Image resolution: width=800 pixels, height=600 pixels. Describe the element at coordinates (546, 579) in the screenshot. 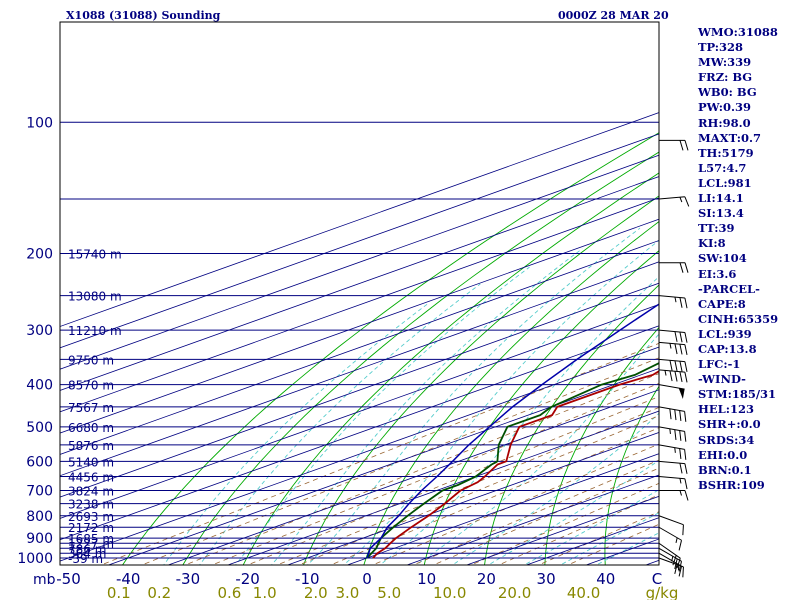

I see `temperature-tick-label: 30` at that location.